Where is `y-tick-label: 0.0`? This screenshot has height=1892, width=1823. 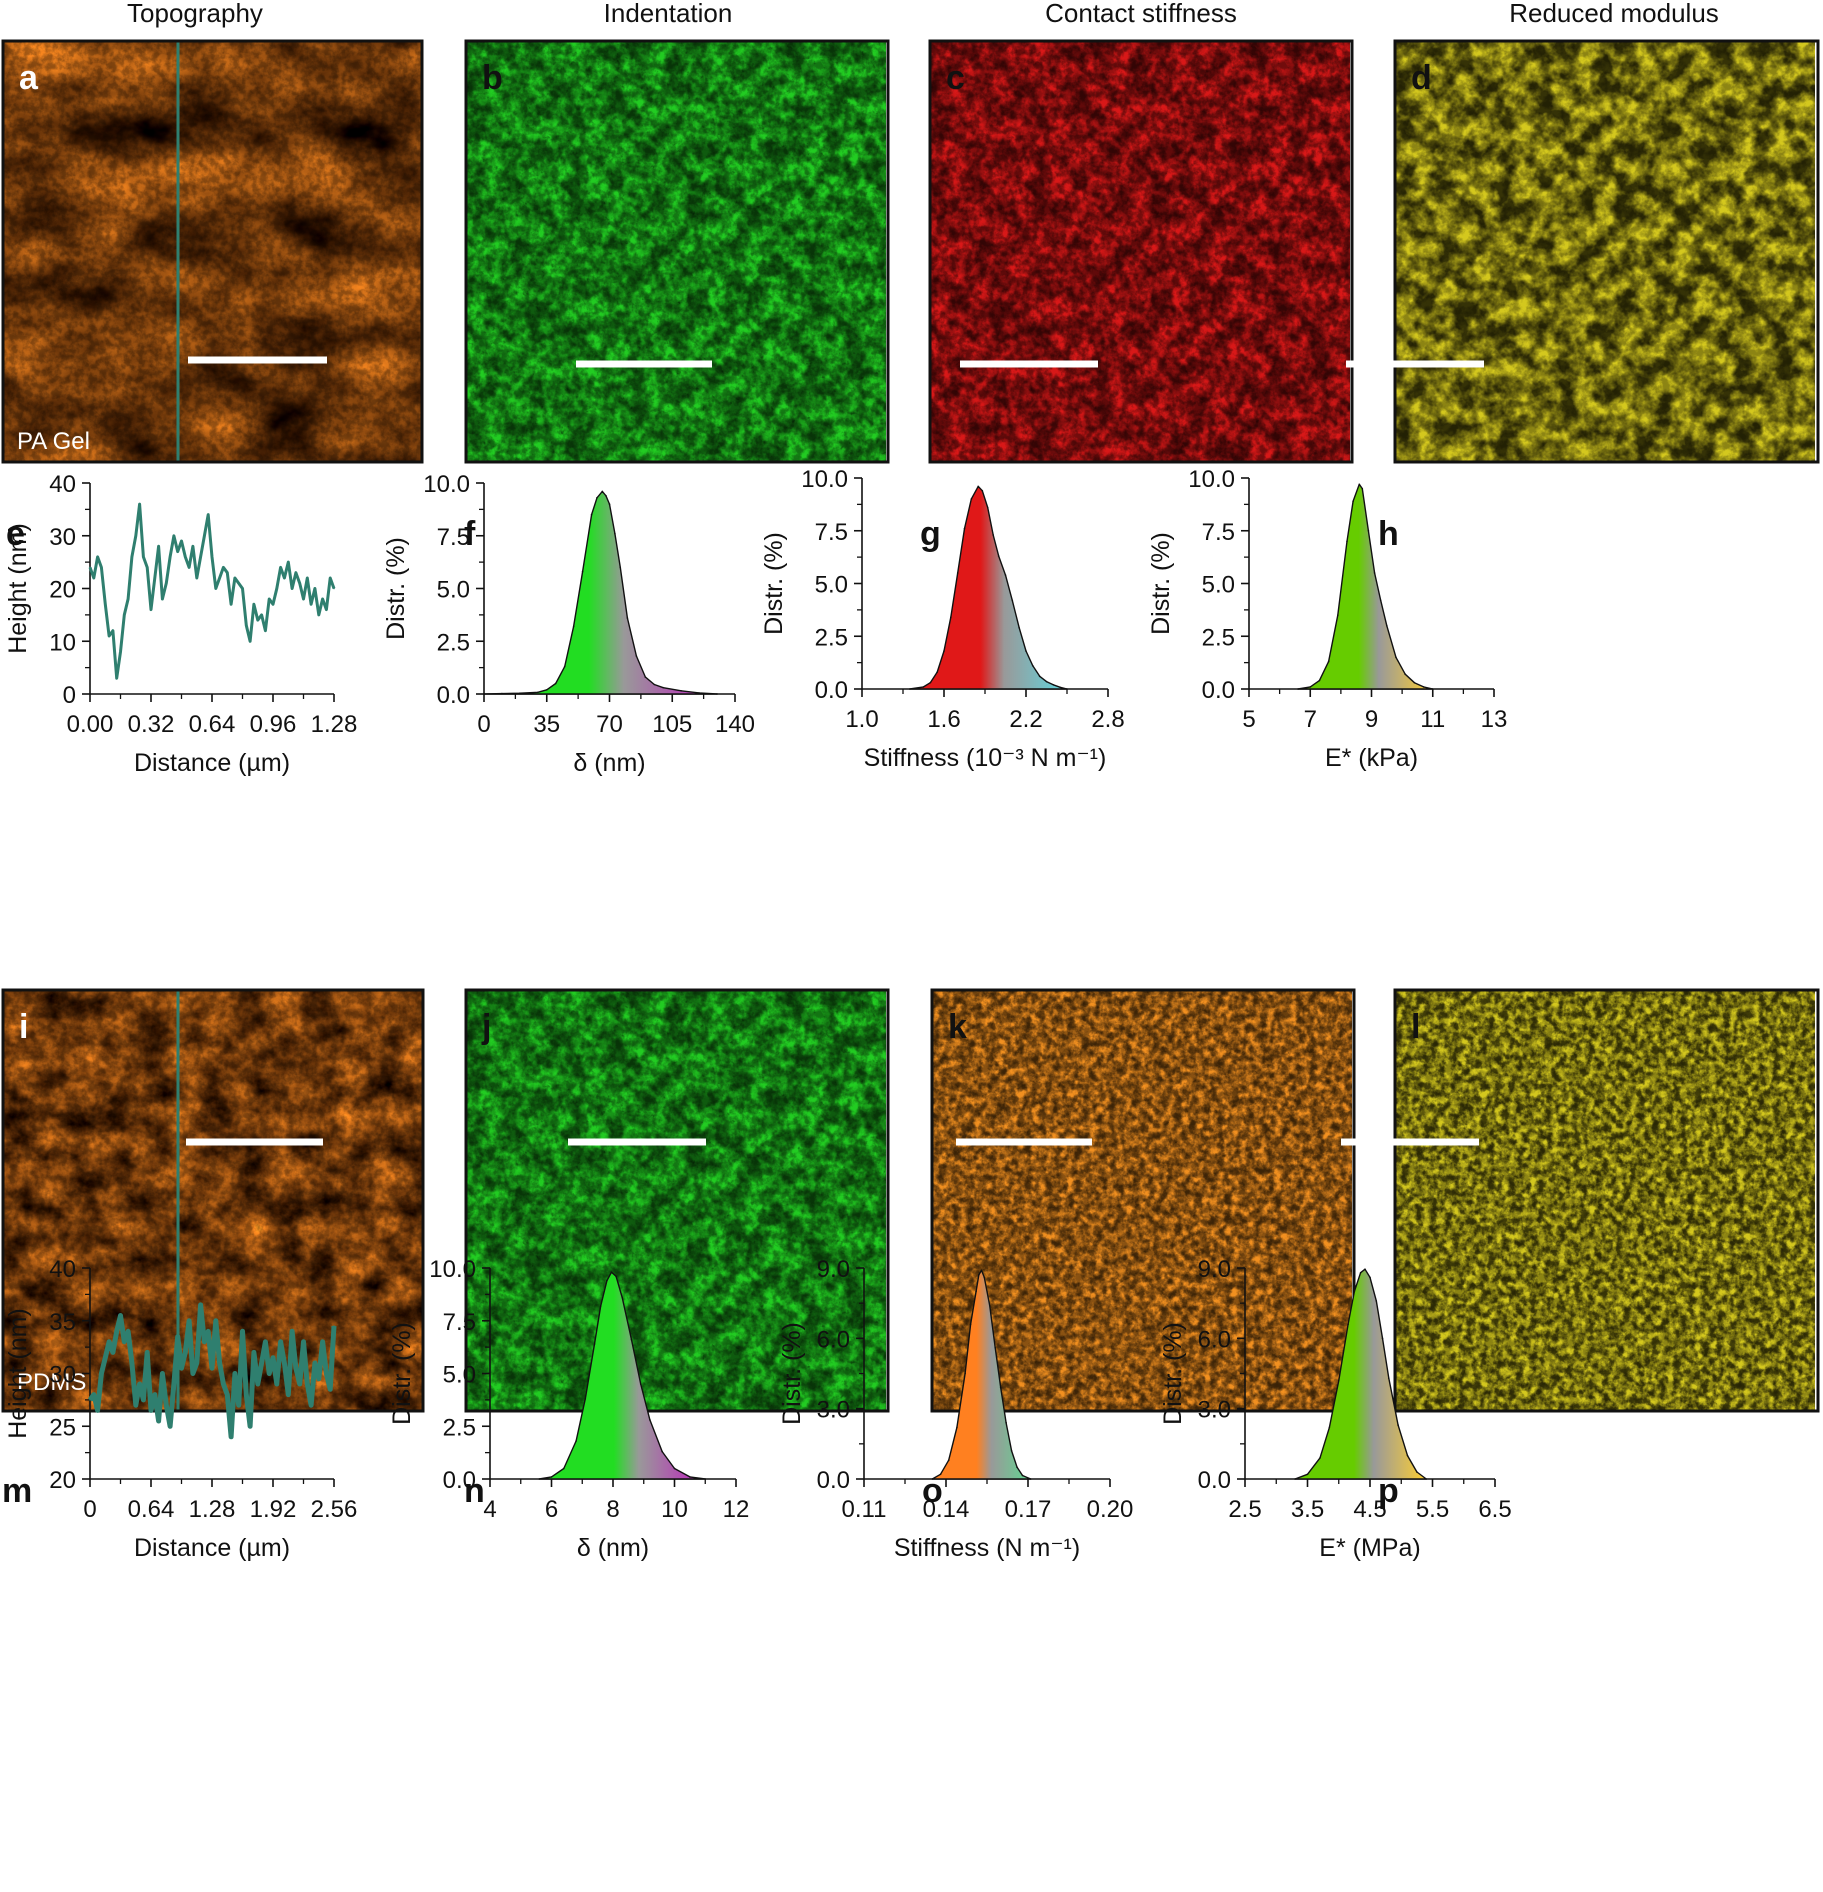 y-tick-label: 0.0 is located at coordinates (1218, 690).